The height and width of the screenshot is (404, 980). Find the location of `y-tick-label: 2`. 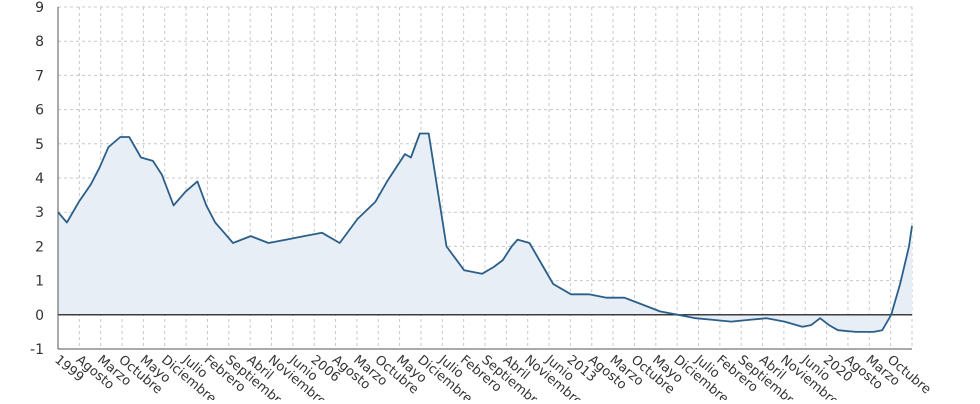

y-tick-label: 2 is located at coordinates (39, 247).